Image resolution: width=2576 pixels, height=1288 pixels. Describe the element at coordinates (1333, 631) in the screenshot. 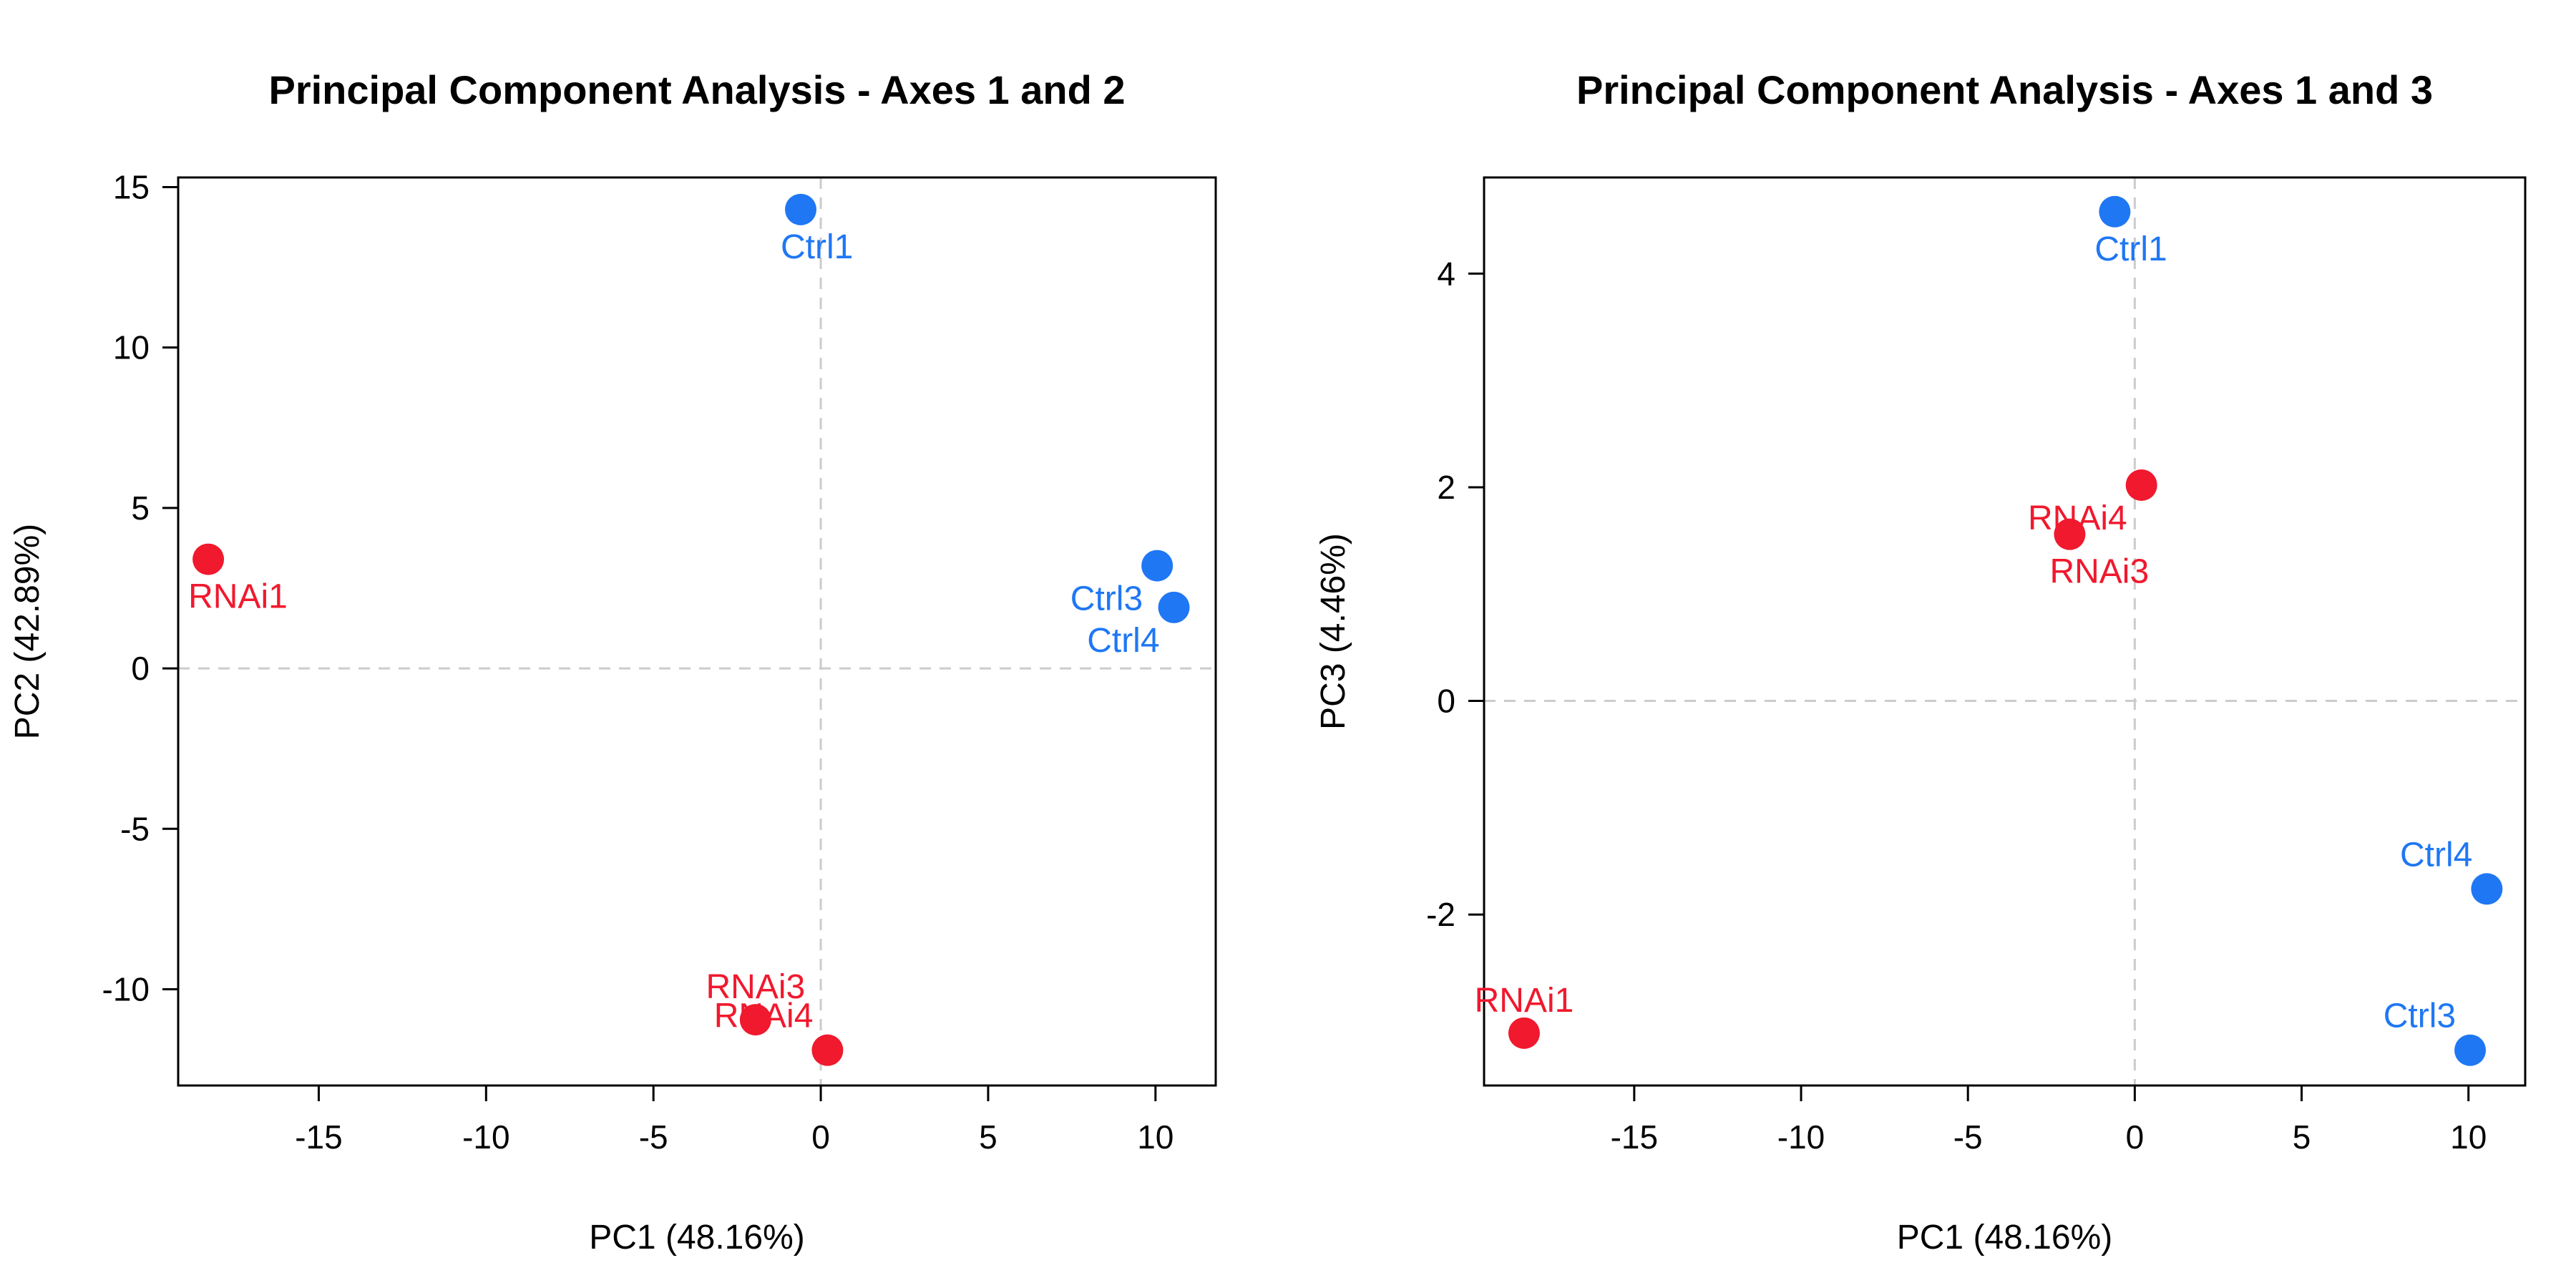

I see `y-axis-title: PC3 (4.46%)` at that location.